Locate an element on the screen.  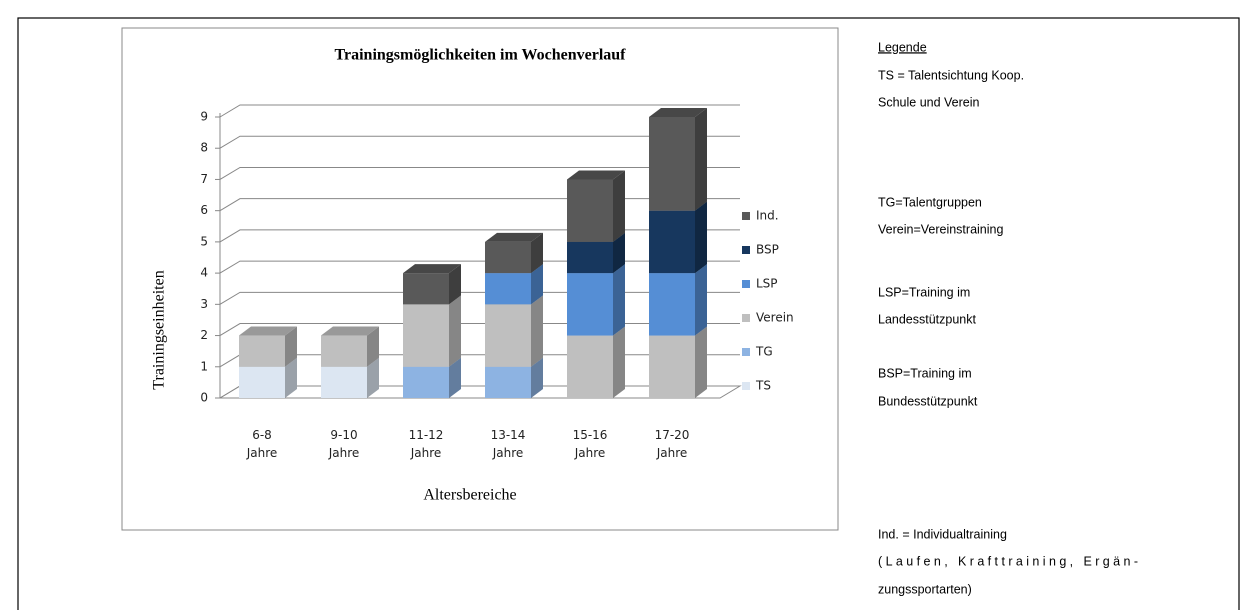
notes-line: LSP=Training im is located at coordinates (924, 292).